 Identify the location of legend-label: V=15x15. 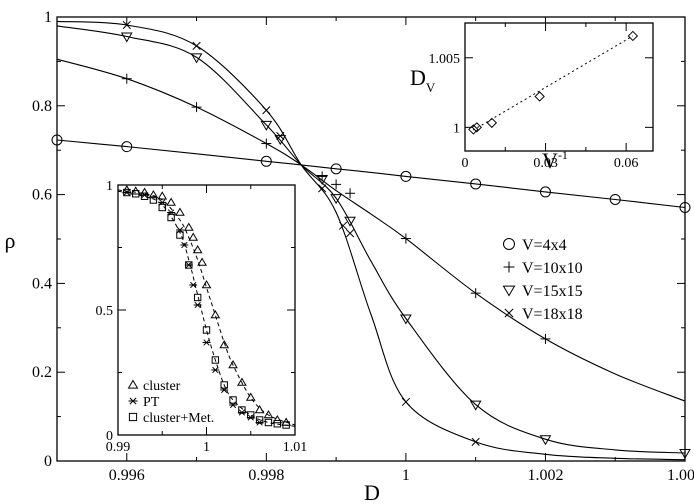
(552, 291).